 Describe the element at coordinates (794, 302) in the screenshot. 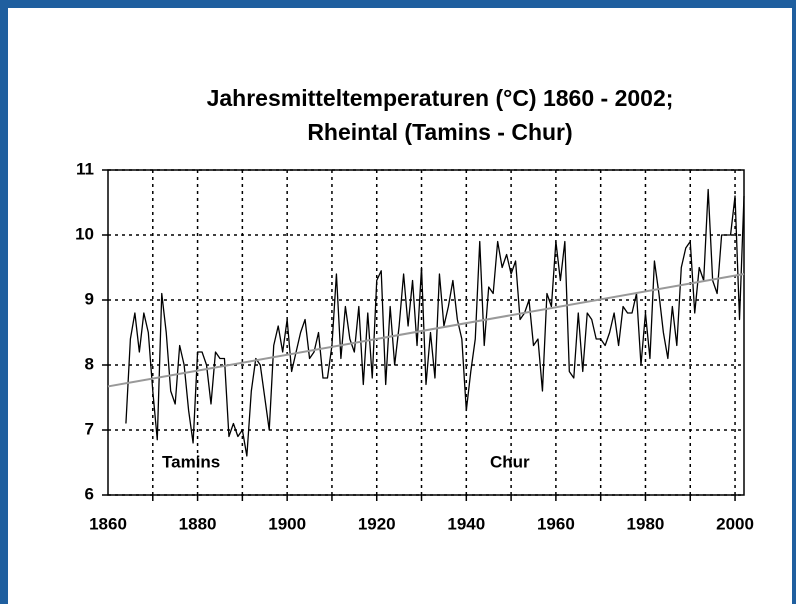

I see `frame-right` at that location.